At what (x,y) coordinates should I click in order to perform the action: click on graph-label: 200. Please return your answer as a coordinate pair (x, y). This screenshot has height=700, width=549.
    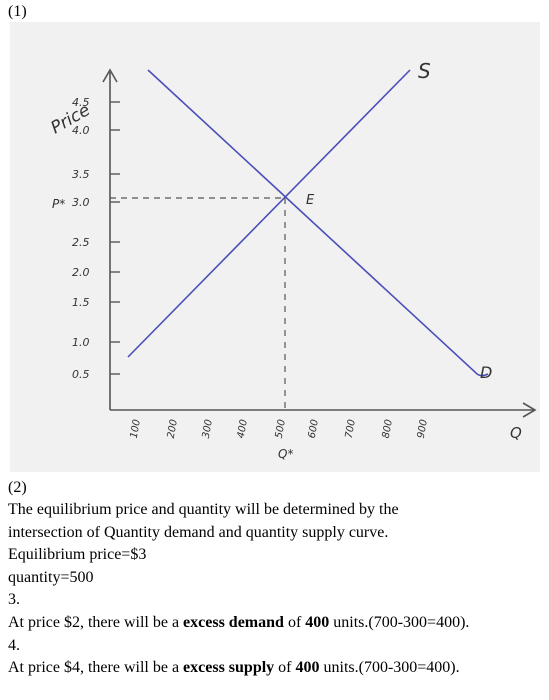
    Looking at the image, I should click on (173, 429).